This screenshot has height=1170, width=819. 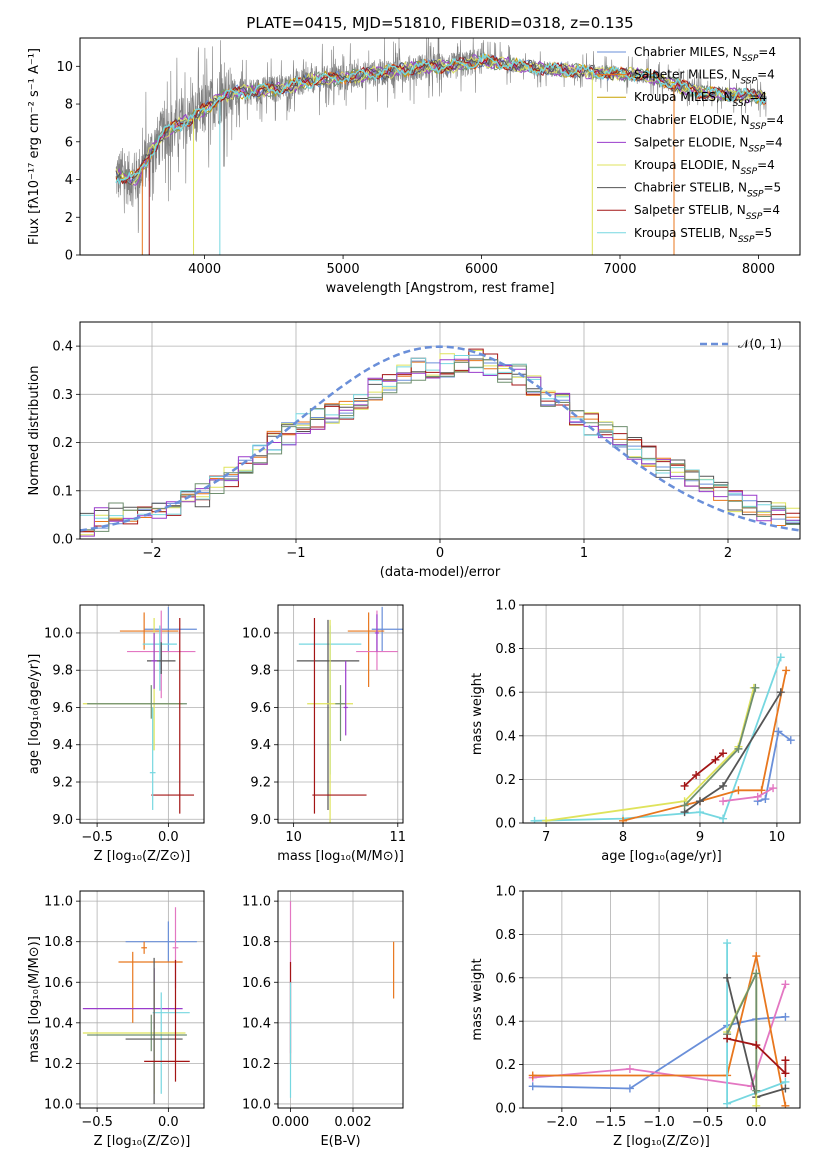 I want to click on legend-label-text: Kroupa STELIB, N, so click(x=686, y=233).